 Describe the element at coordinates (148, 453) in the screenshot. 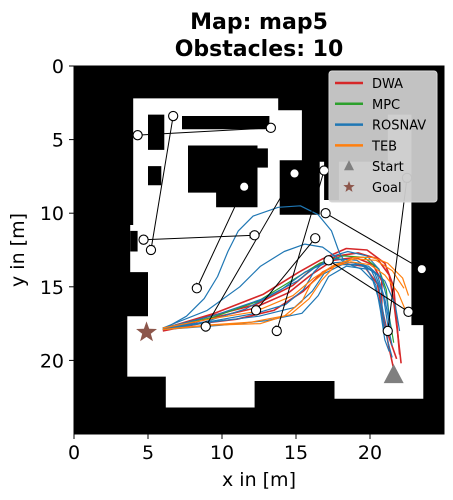

I see `x-tick-label-5: 5` at that location.